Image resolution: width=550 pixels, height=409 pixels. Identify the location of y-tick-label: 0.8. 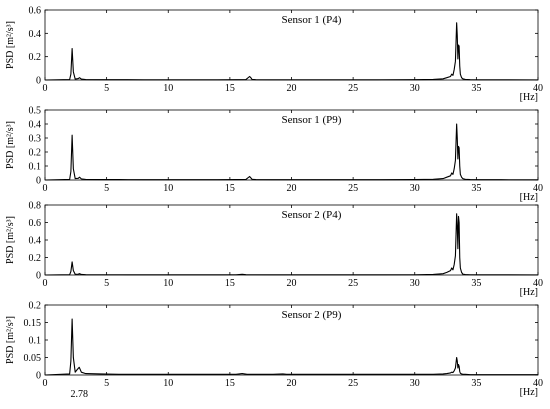
(35, 206).